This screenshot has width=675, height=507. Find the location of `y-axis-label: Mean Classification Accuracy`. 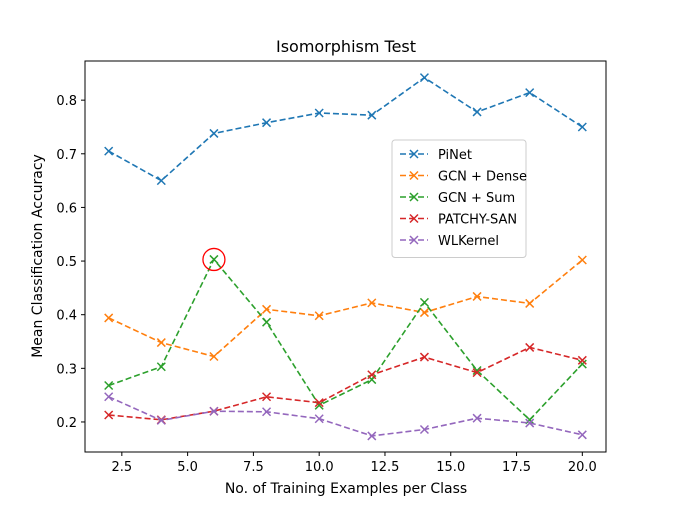

y-axis-label: Mean Classification Accuracy is located at coordinates (38, 256).